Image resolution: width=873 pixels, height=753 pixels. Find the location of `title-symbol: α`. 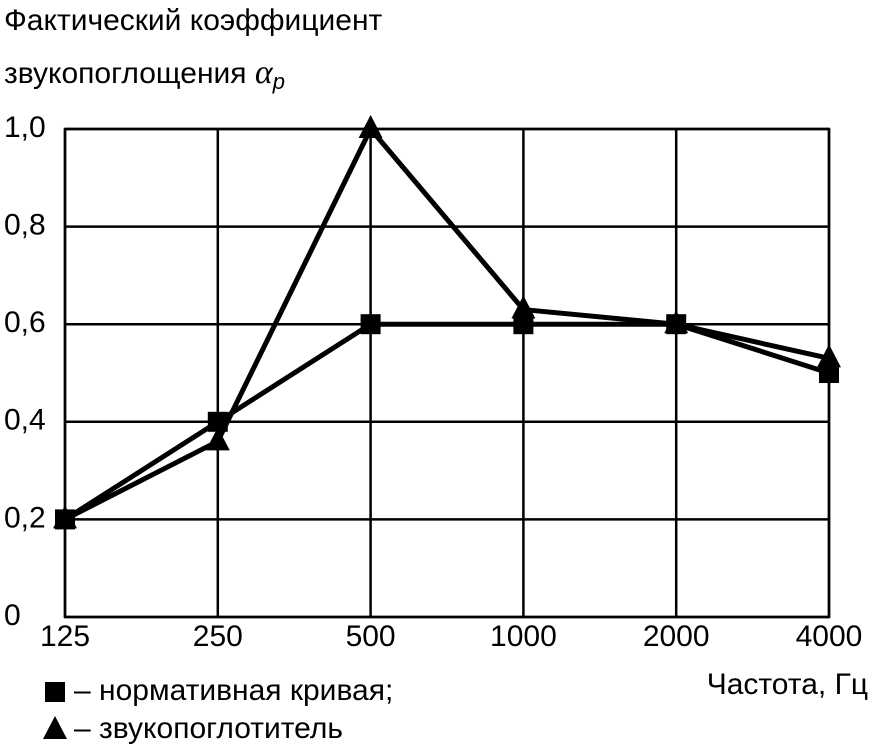

title-symbol: α is located at coordinates (264, 72).